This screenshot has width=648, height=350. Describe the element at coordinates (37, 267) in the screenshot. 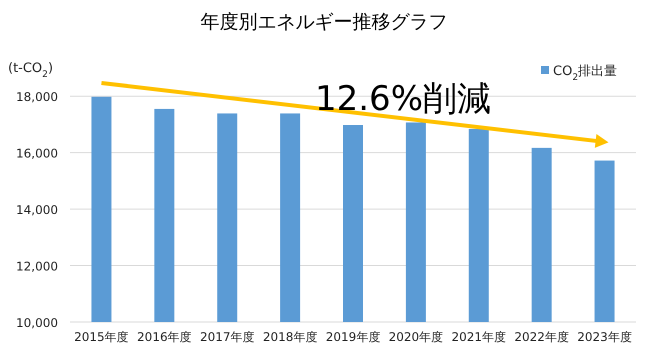

I see `y-tick-label: 12,000` at that location.